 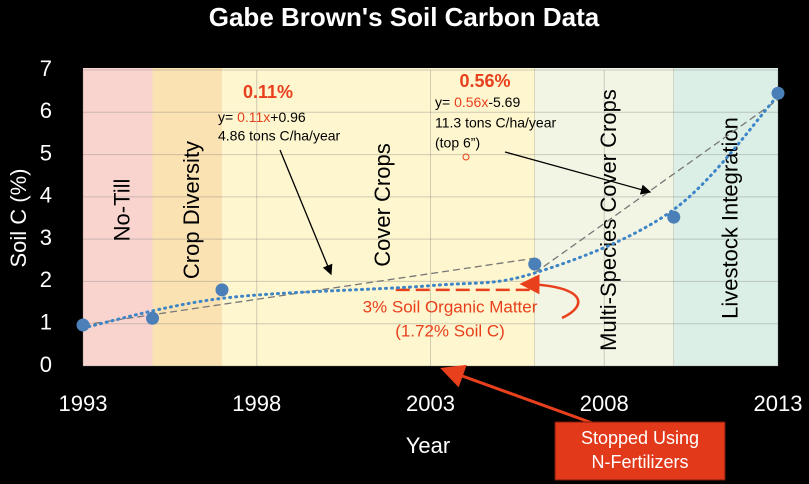 I want to click on annotation: Stopped Using, so click(x=640, y=438).